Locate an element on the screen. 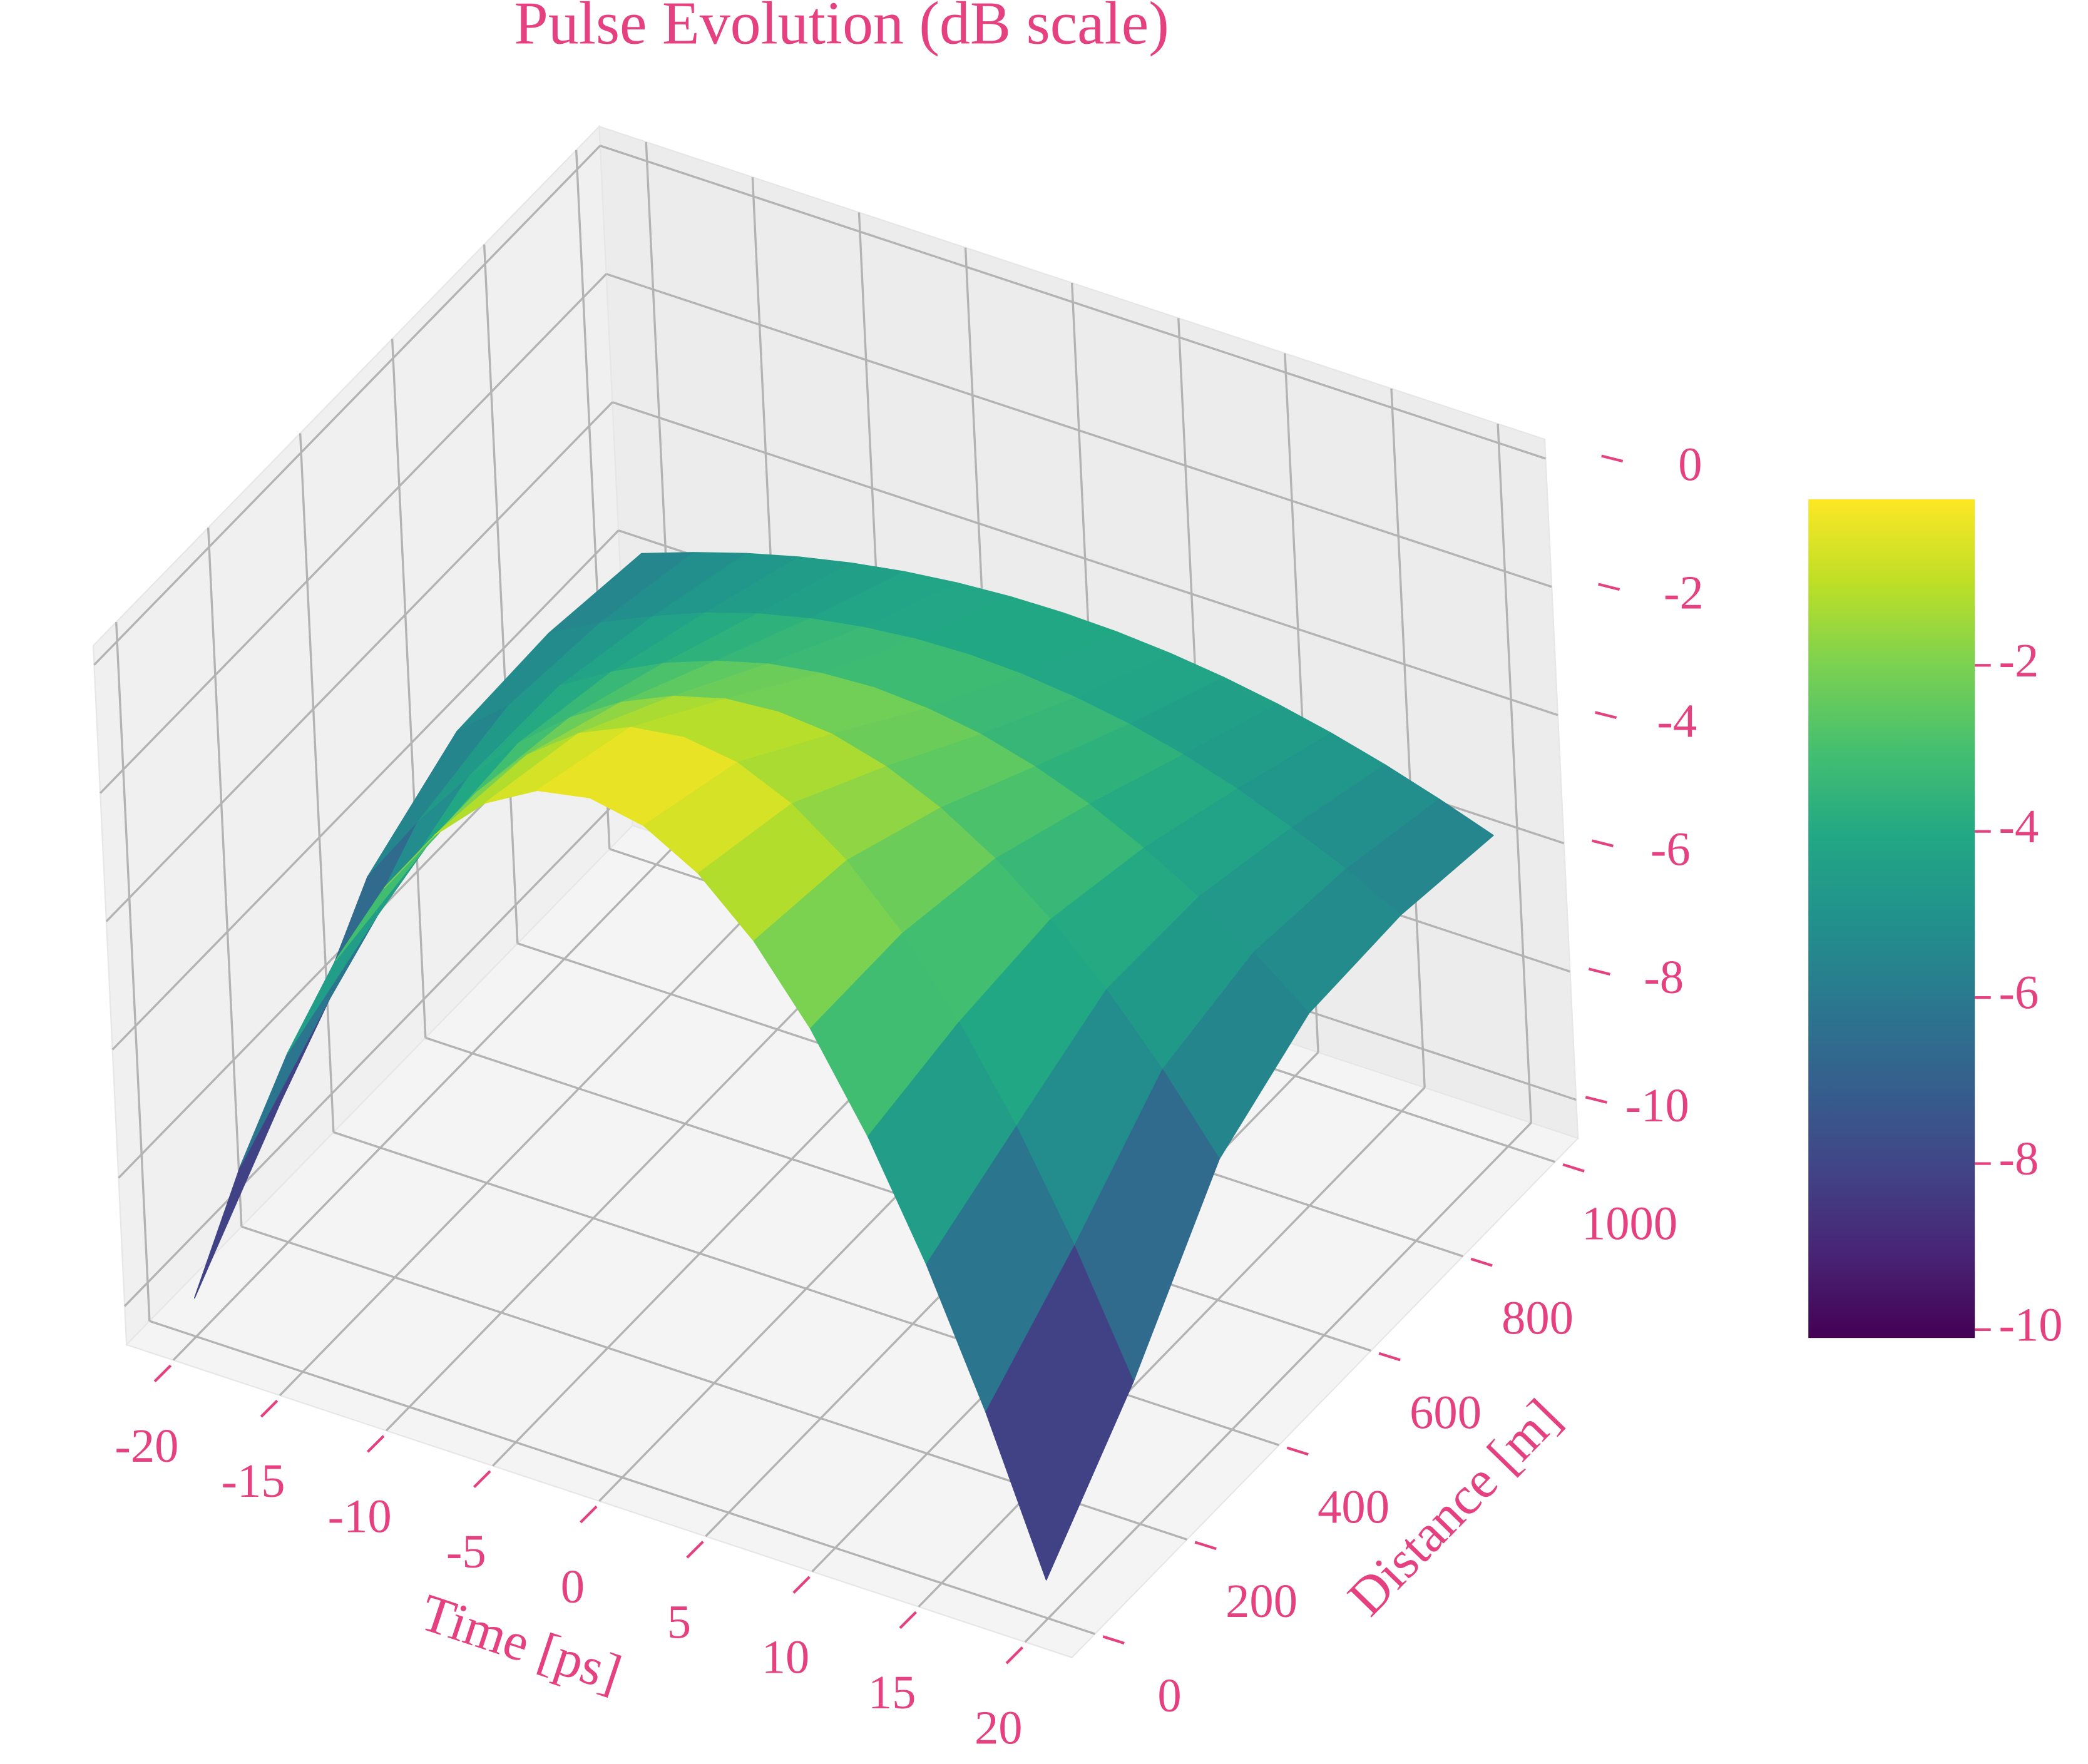 This screenshot has height=1764, width=2088. y-tick-label: 600 is located at coordinates (1446, 1412).